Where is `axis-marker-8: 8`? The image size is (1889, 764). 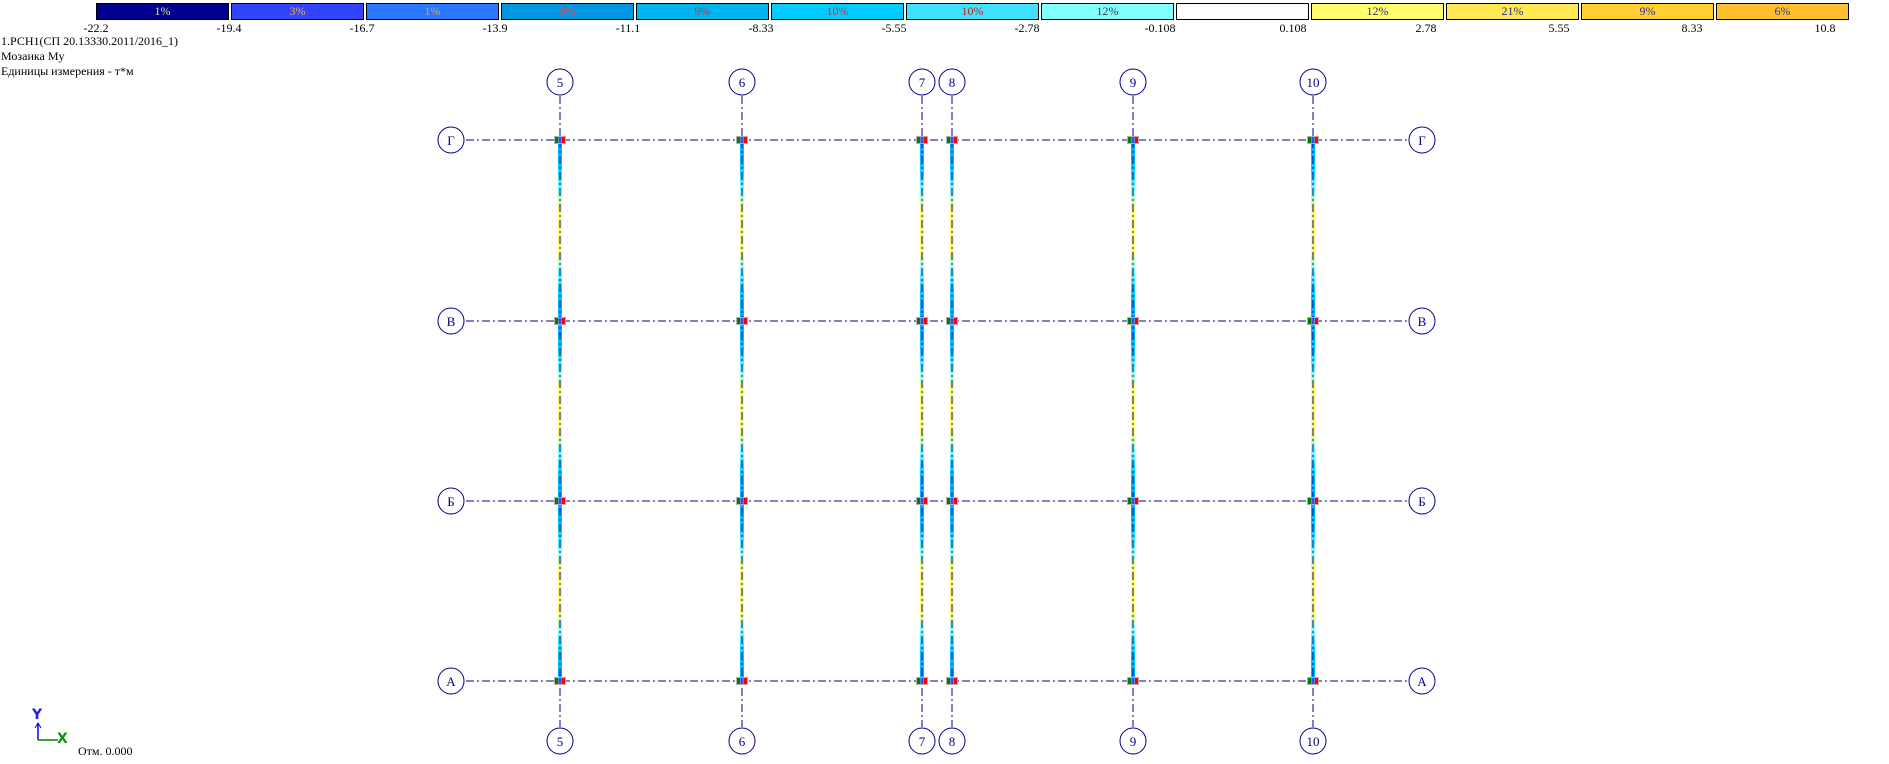 axis-marker-8: 8 is located at coordinates (952, 82).